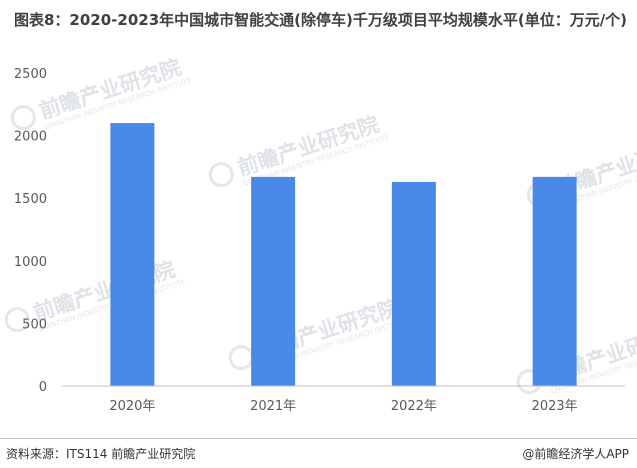  I want to click on x-tick-label: 2020年, so click(132, 406).